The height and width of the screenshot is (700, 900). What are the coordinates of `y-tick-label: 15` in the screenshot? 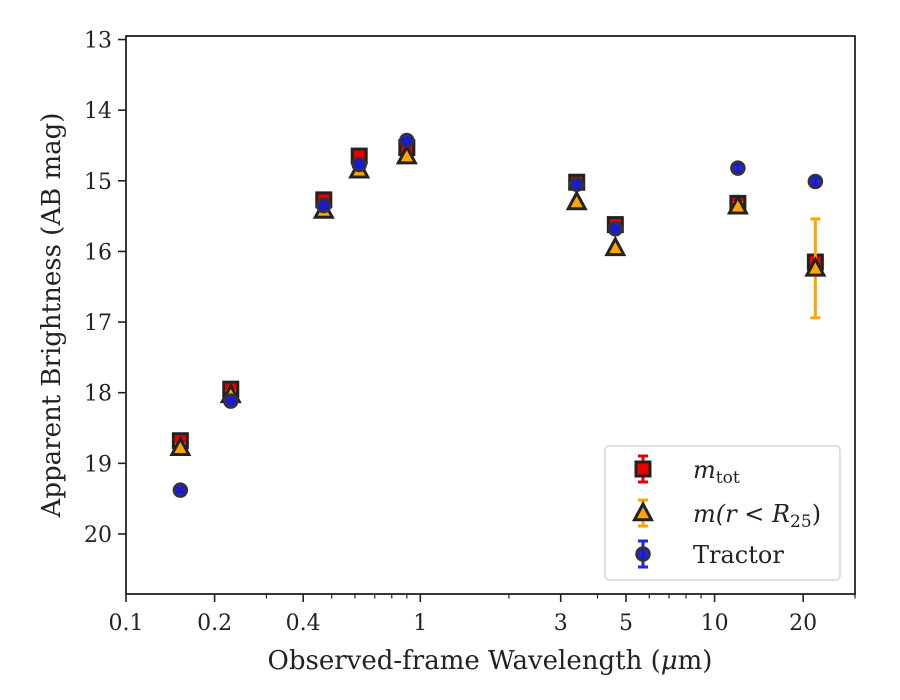 It's located at (98, 182).